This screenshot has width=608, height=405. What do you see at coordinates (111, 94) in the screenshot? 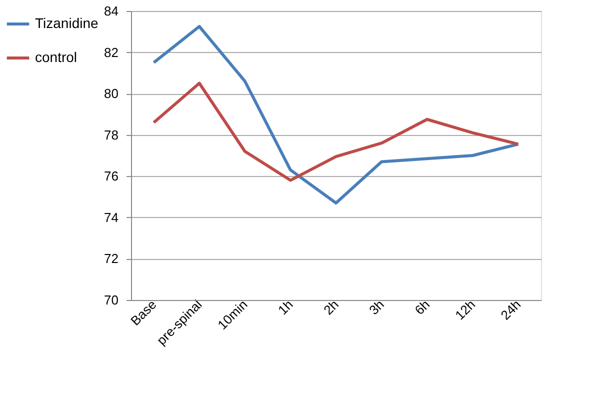
I see `y-tick-label: 80` at bounding box center [111, 94].